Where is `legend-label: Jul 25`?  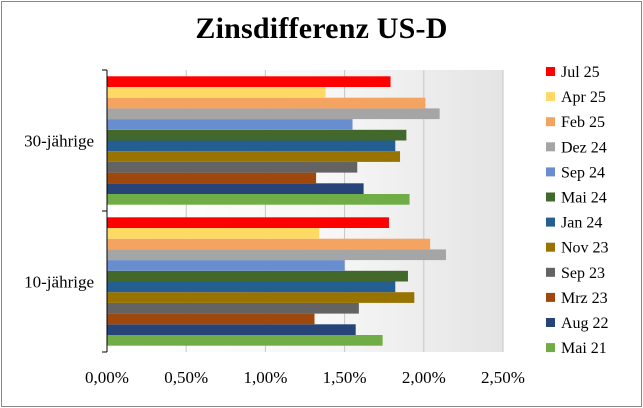 legend-label: Jul 25 is located at coordinates (580, 72).